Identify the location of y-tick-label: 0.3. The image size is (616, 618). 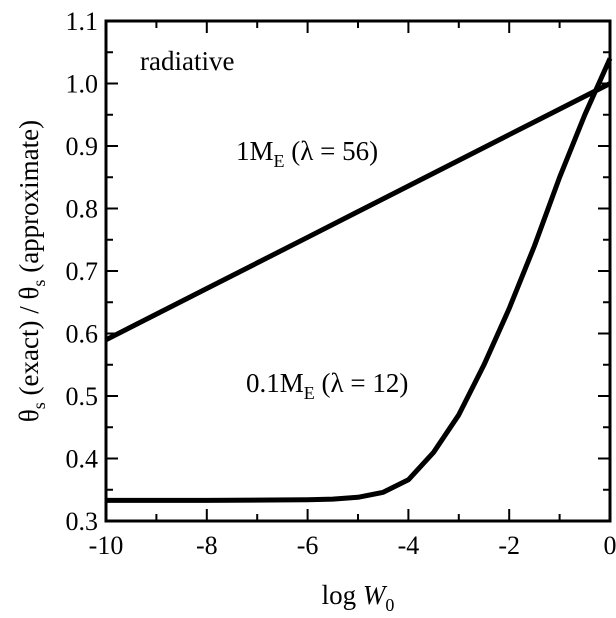
(82, 521).